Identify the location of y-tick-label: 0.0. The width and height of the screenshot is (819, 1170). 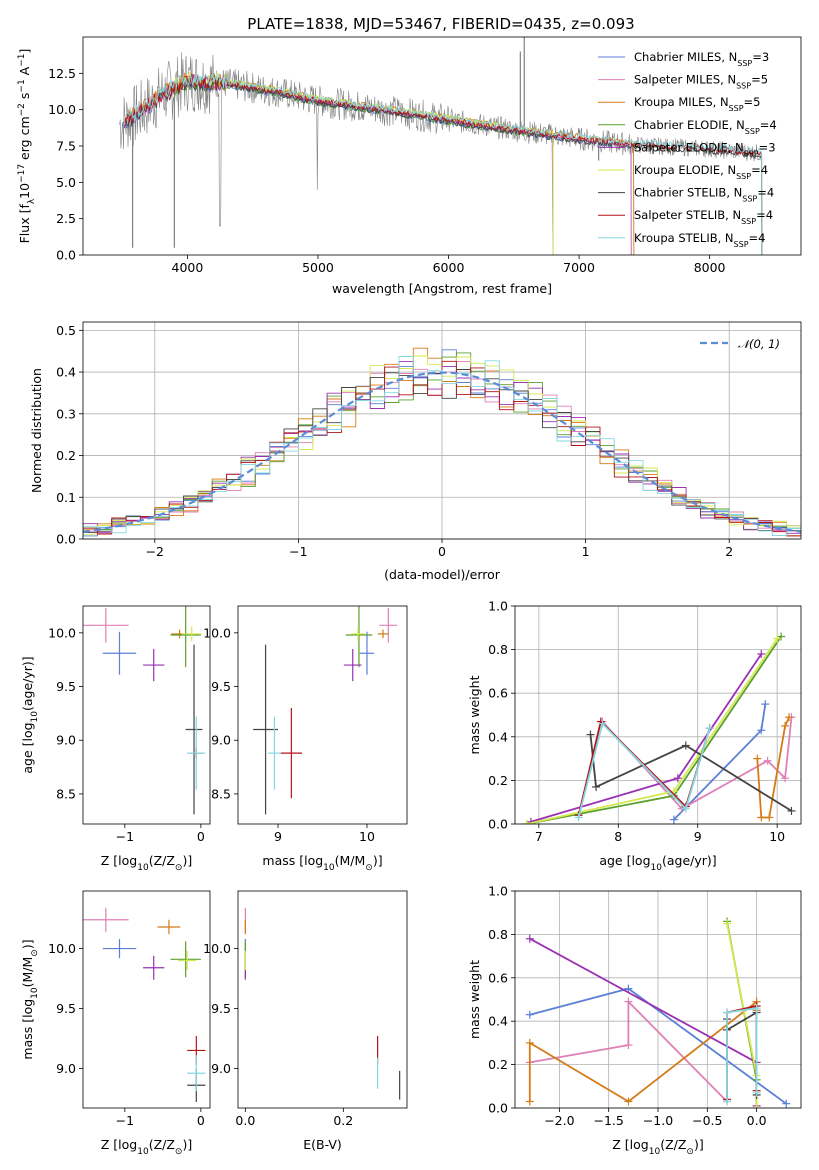
(498, 1108).